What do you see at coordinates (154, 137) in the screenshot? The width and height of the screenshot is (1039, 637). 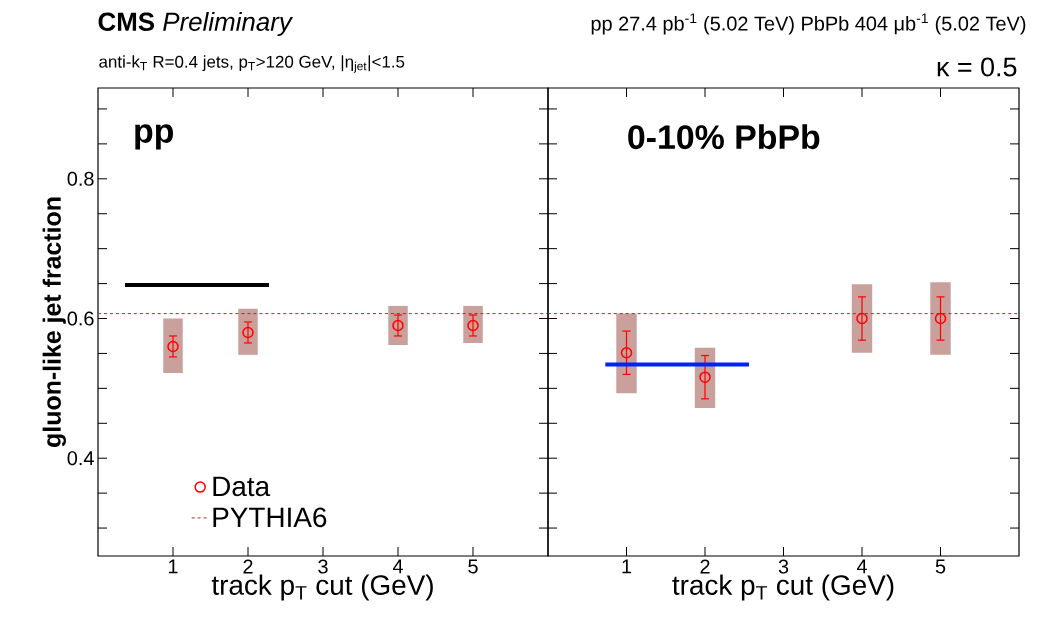 I see `annotation: pp` at bounding box center [154, 137].